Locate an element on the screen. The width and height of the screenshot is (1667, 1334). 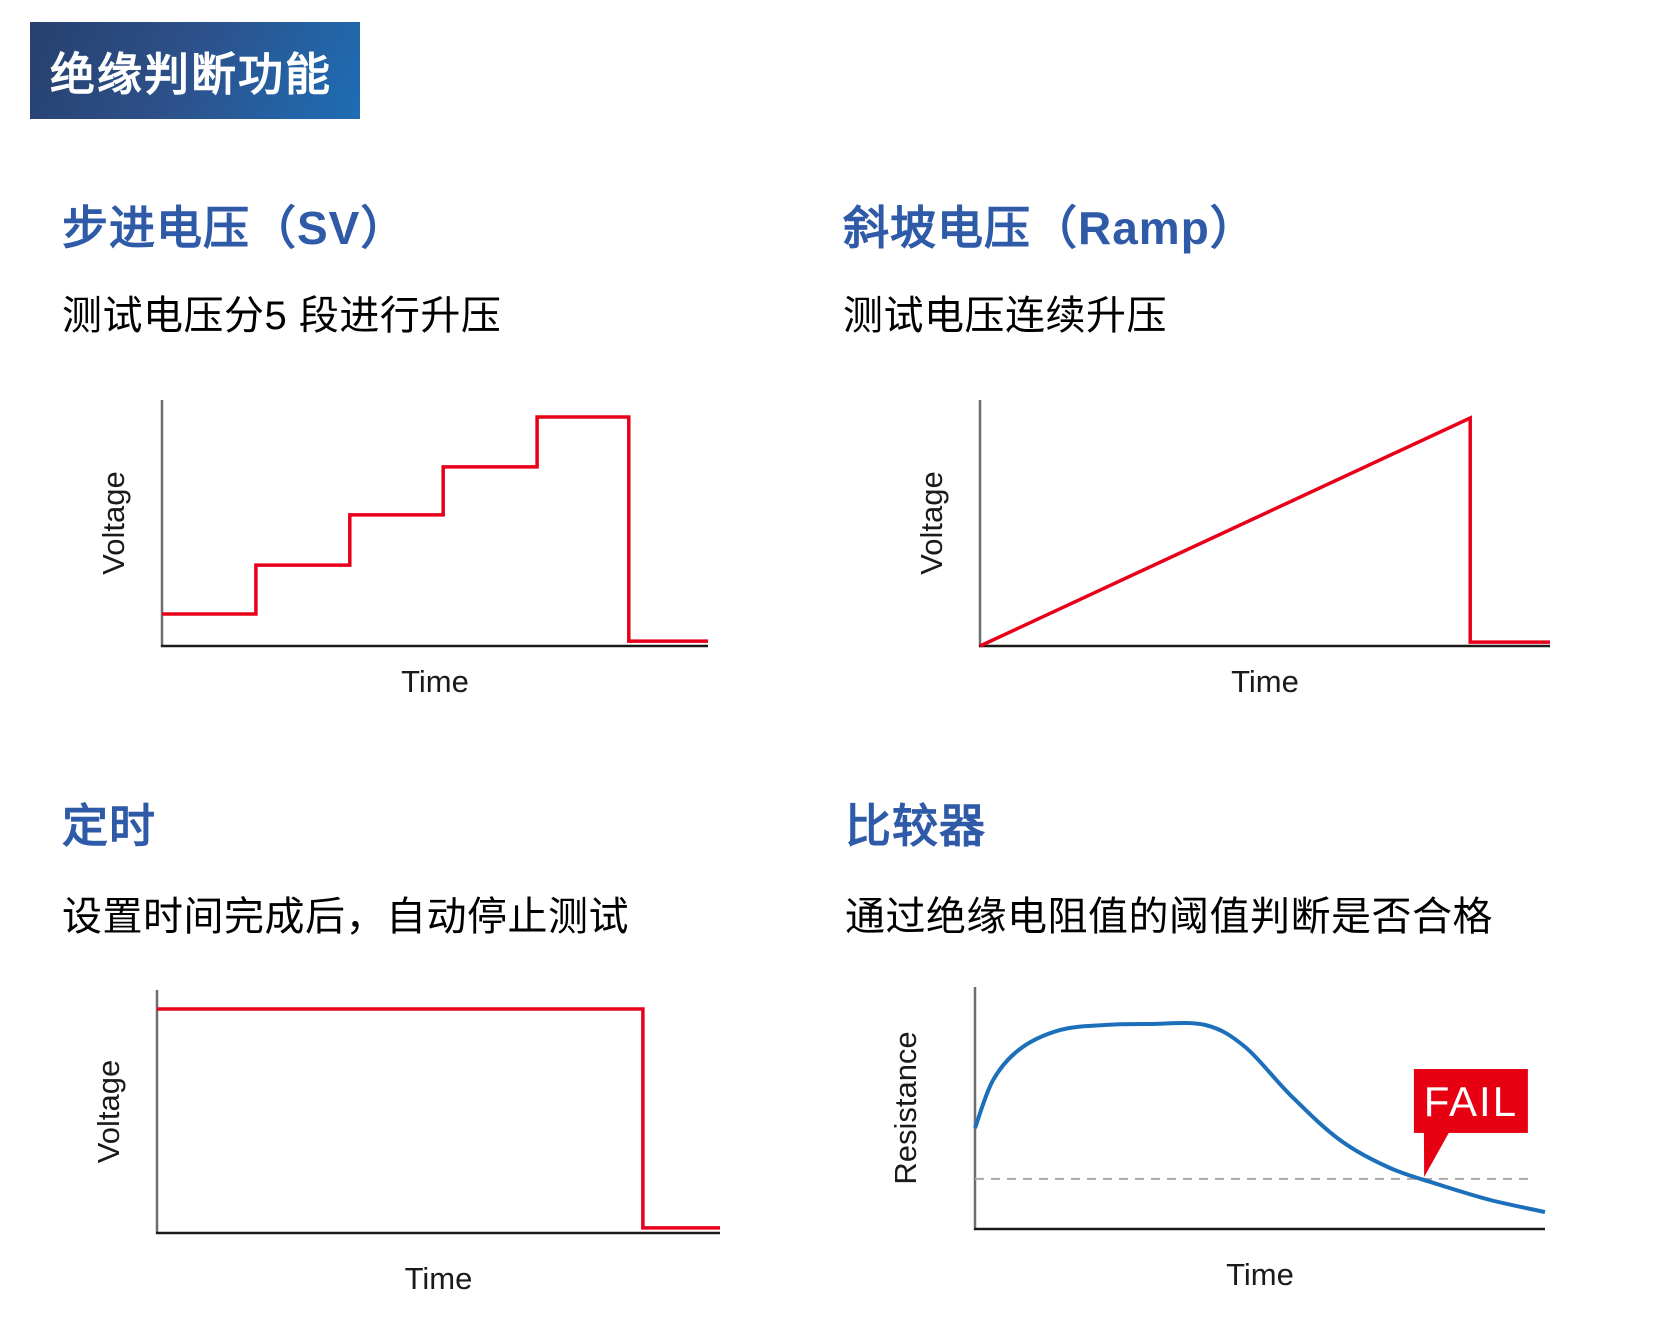
timer-ylabel: Voltage is located at coordinates (108, 1111).